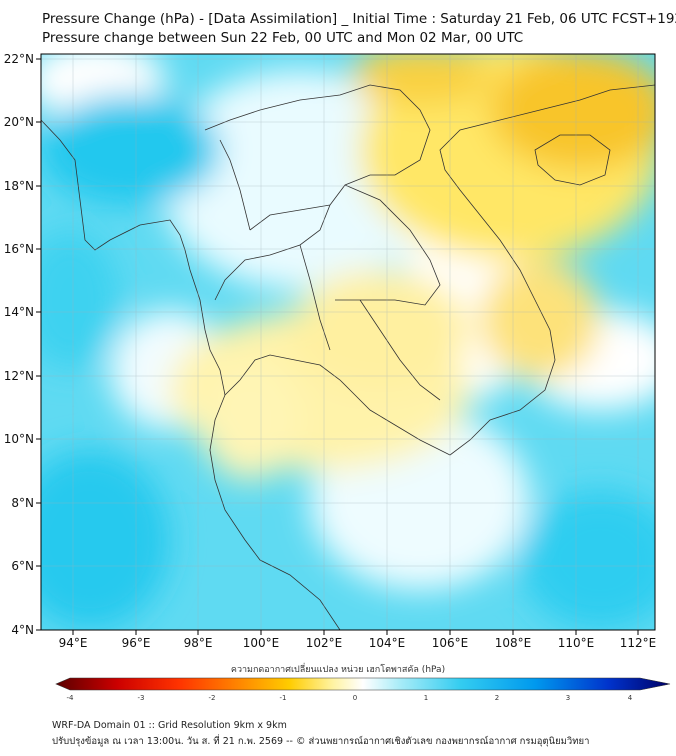 Image resolution: width=676 pixels, height=756 pixels. I want to click on lat-label: 12°N, so click(19, 376).